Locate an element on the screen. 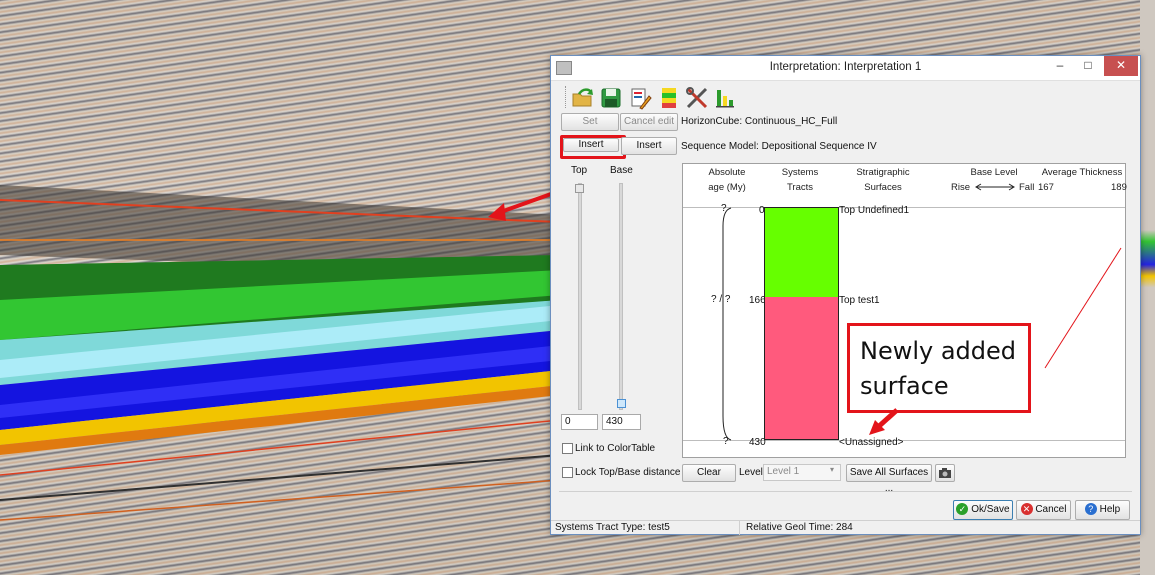  age-label-bottom: ? is located at coordinates (726, 441).